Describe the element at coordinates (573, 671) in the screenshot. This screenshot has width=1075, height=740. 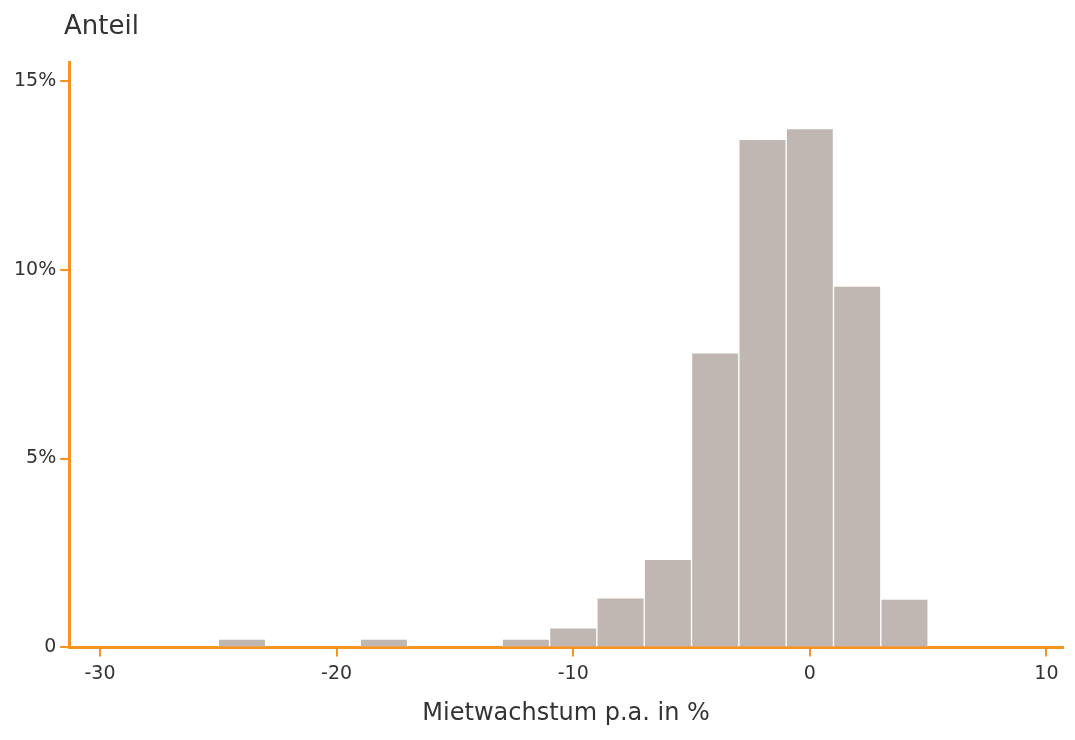
I see `x-tick-label: -10` at that location.